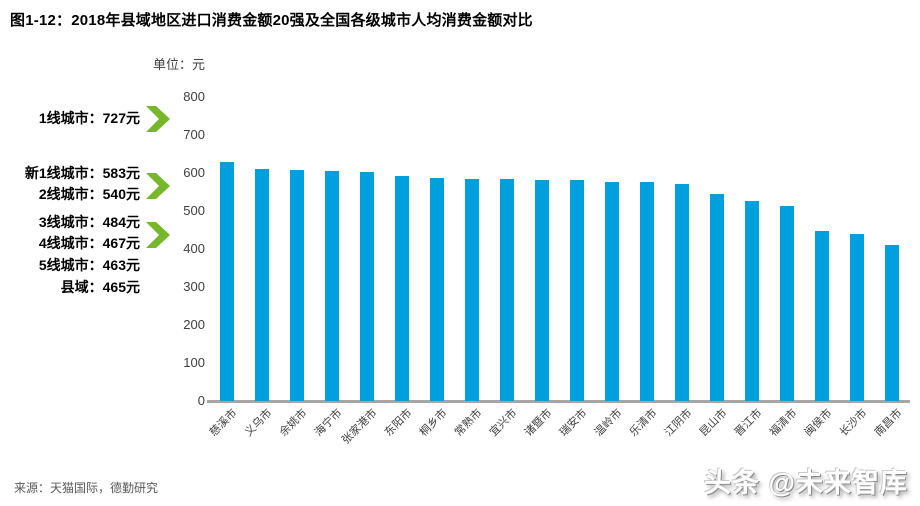 This screenshot has height=506, width=920. Describe the element at coordinates (194, 172) in the screenshot. I see `y-tick-label: 600` at that location.